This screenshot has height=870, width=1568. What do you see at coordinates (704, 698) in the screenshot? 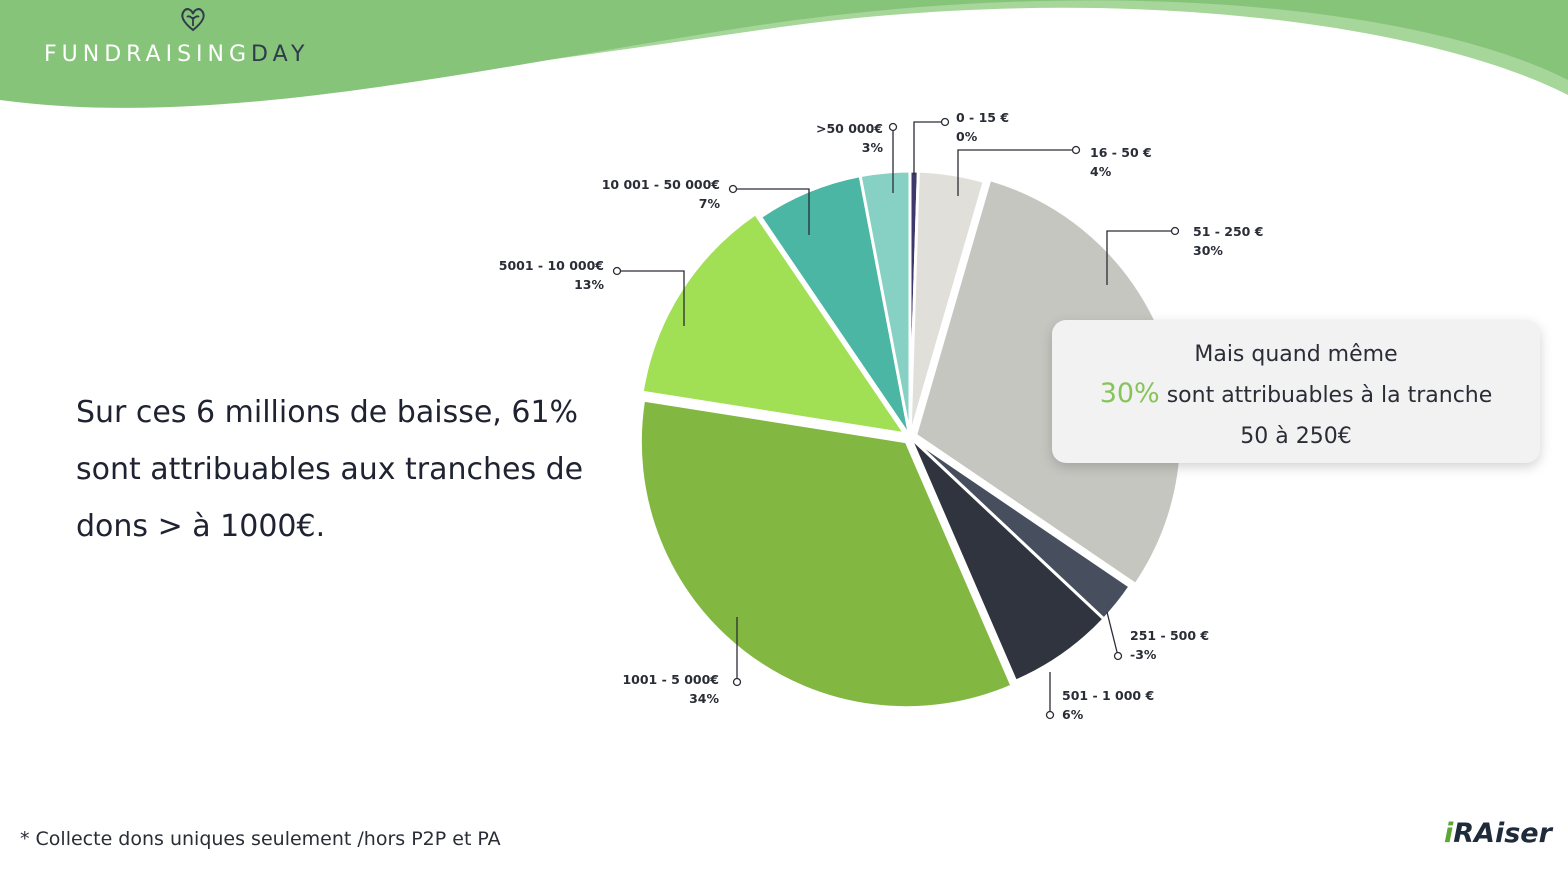
I see `slice-percent-label: 34%` at bounding box center [704, 698].